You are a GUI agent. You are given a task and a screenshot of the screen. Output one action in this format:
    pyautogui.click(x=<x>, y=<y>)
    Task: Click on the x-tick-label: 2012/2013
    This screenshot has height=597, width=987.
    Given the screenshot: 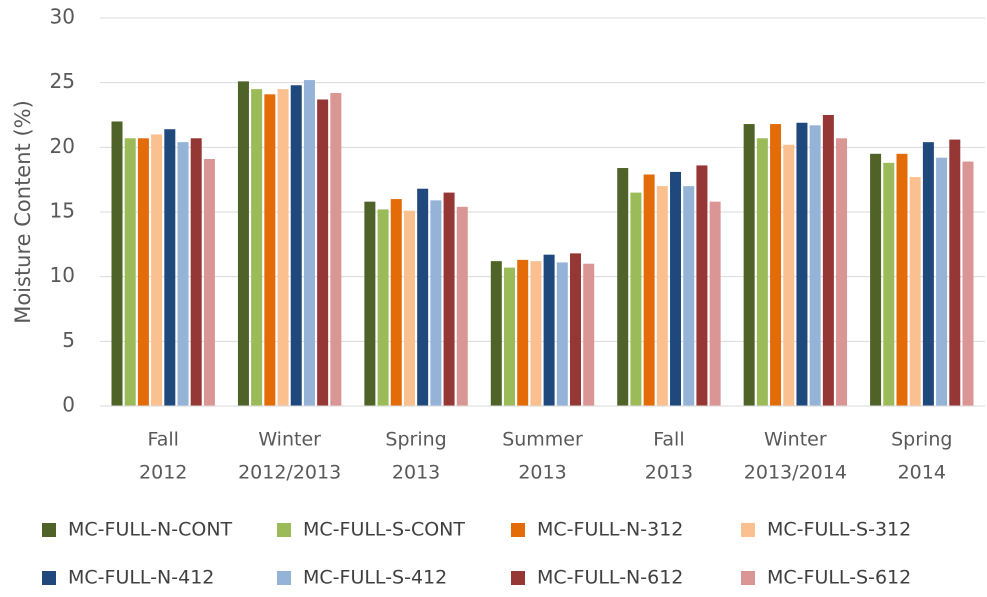 What is the action you would take?
    pyautogui.click(x=289, y=473)
    